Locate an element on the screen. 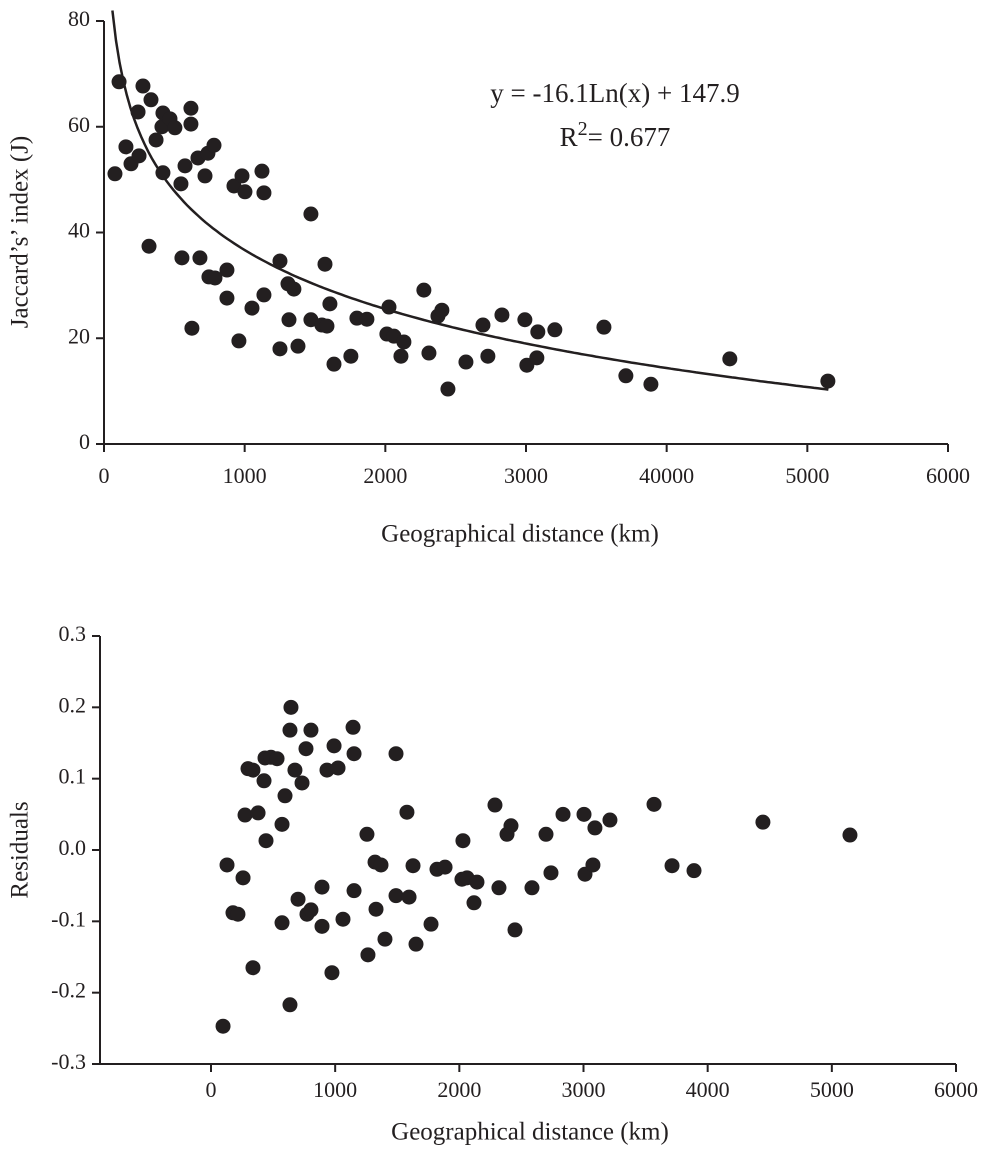  y-axis-label: Jaccard’s’ index (J) is located at coordinates (20, 232).